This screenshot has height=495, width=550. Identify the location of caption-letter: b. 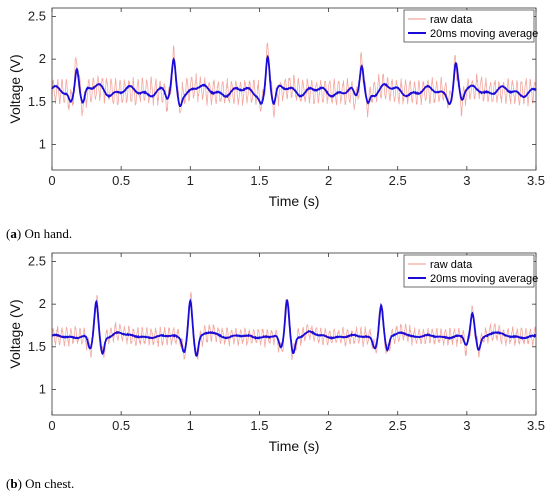
(14, 483).